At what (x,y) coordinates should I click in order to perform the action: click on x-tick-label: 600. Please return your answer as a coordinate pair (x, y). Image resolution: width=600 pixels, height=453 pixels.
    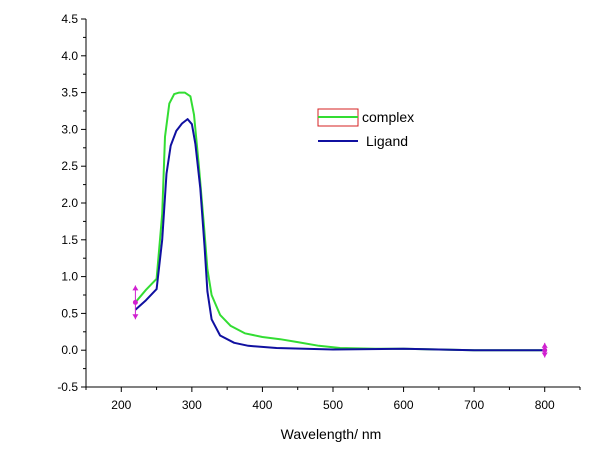
    Looking at the image, I should click on (404, 405).